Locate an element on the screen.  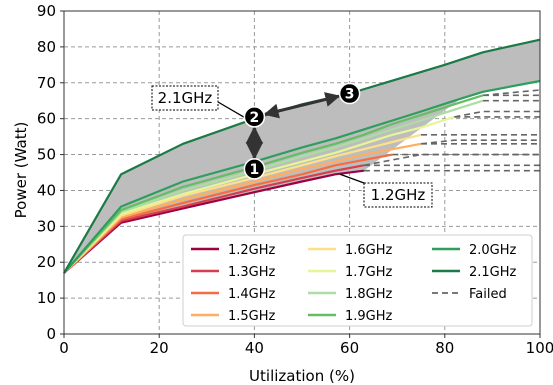
legend-label: 1.3GHz is located at coordinates (252, 272).